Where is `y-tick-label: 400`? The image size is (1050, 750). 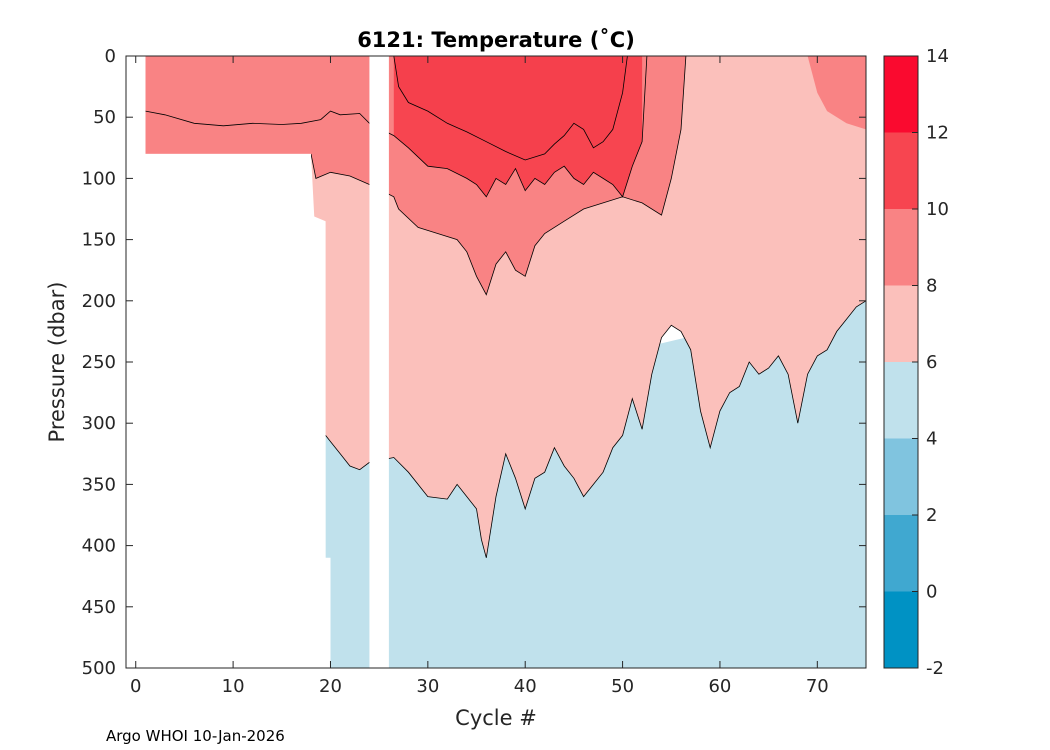 y-tick-label: 400 is located at coordinates (99, 546).